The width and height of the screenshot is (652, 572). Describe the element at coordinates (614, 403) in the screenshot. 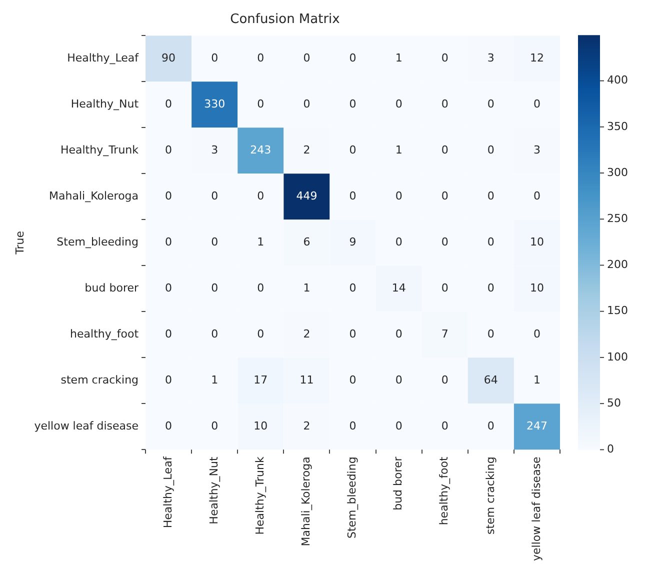

I see `color-bar-label: 50` at that location.